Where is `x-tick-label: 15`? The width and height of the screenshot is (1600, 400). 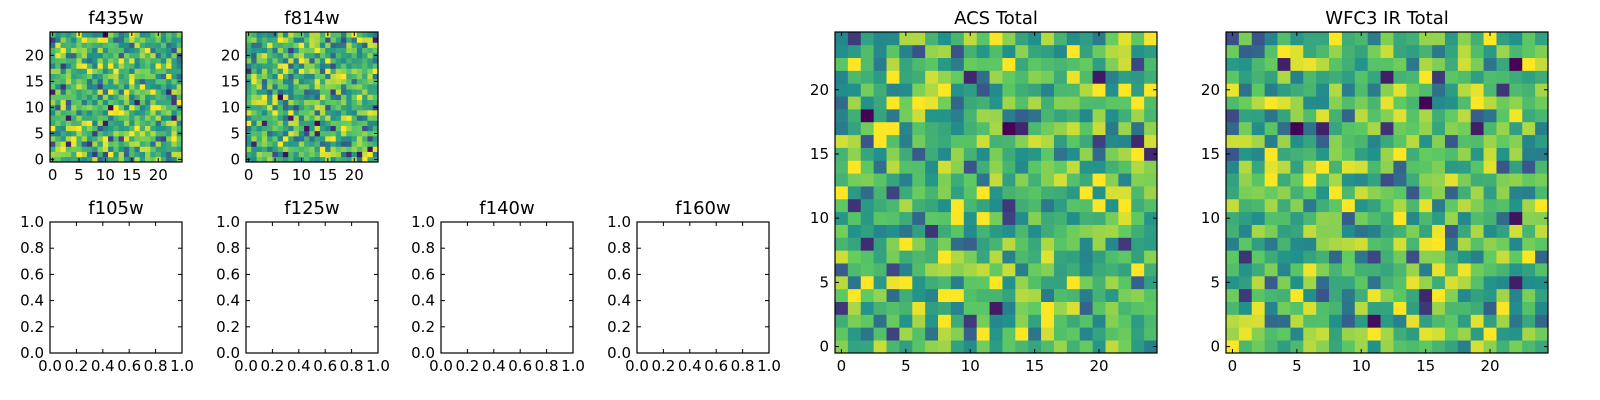 x-tick-label: 15 is located at coordinates (1034, 366).